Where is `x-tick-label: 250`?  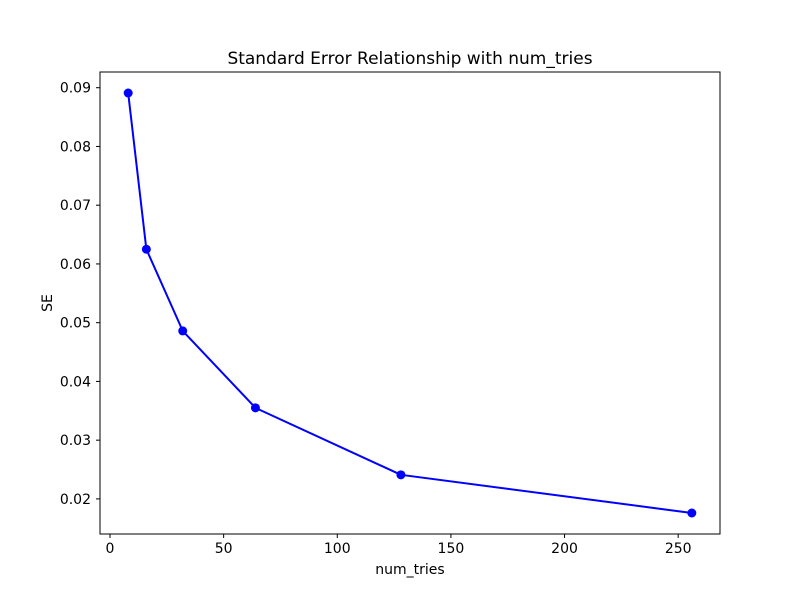 x-tick-label: 250 is located at coordinates (678, 549).